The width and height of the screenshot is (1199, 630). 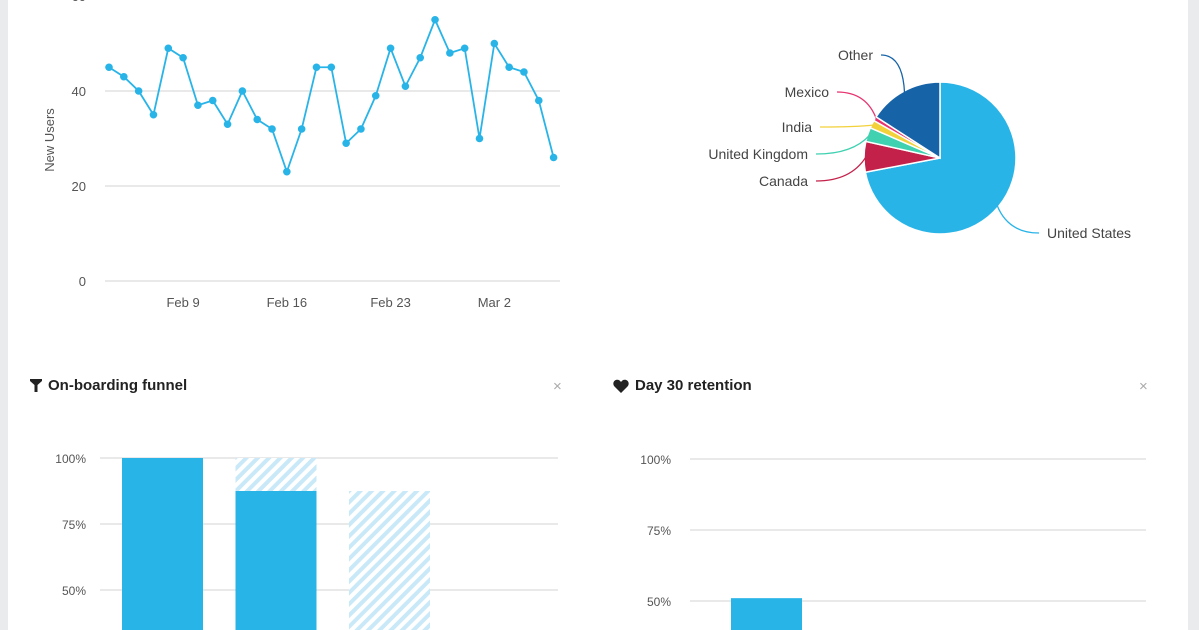 What do you see at coordinates (1143, 386) in the screenshot?
I see `retention-close-button: ×` at bounding box center [1143, 386].